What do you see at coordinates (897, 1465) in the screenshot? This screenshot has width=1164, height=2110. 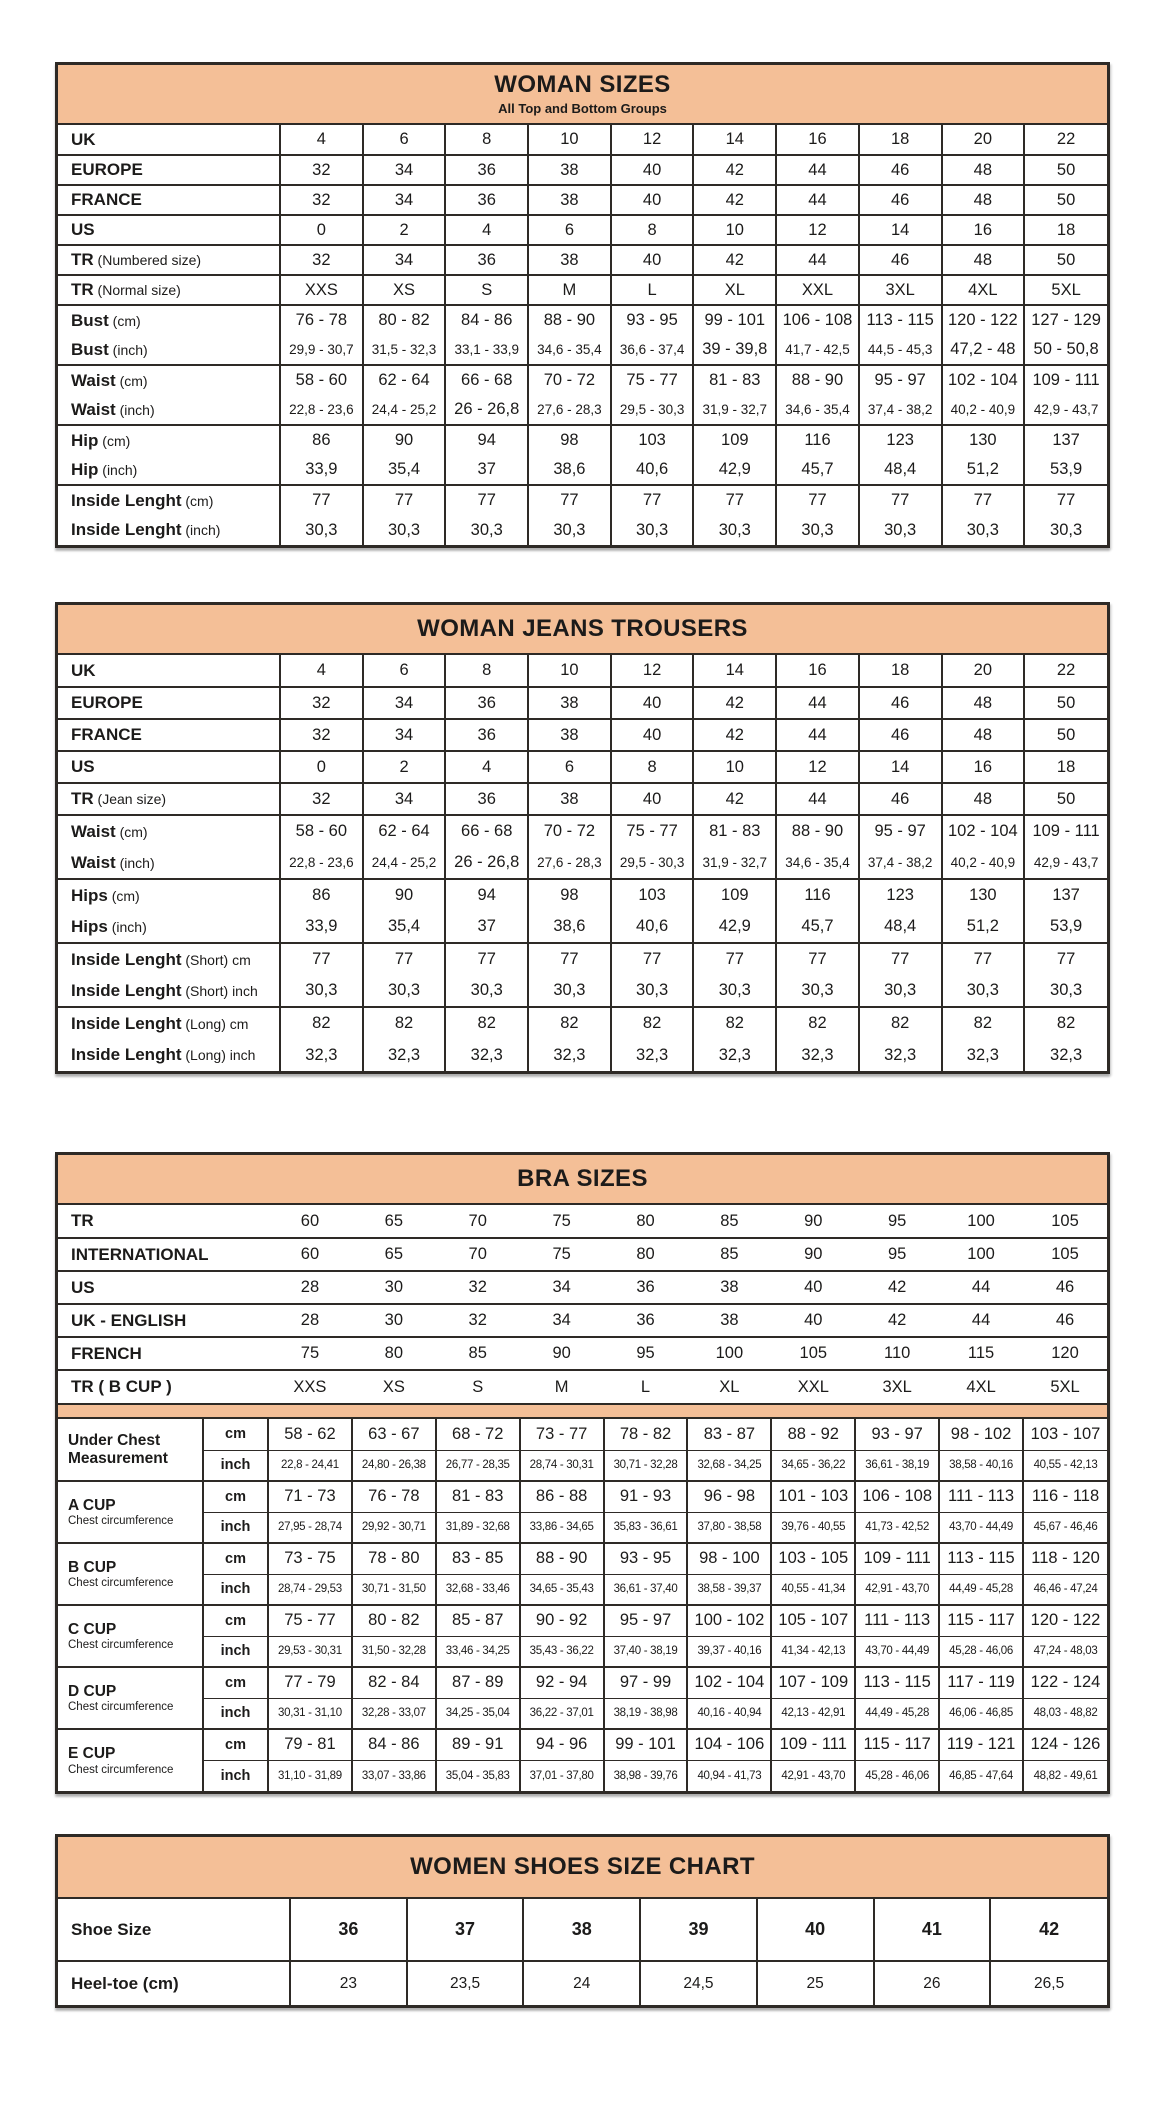 I see `size-value-cell: 36,61 - 38,19` at bounding box center [897, 1465].